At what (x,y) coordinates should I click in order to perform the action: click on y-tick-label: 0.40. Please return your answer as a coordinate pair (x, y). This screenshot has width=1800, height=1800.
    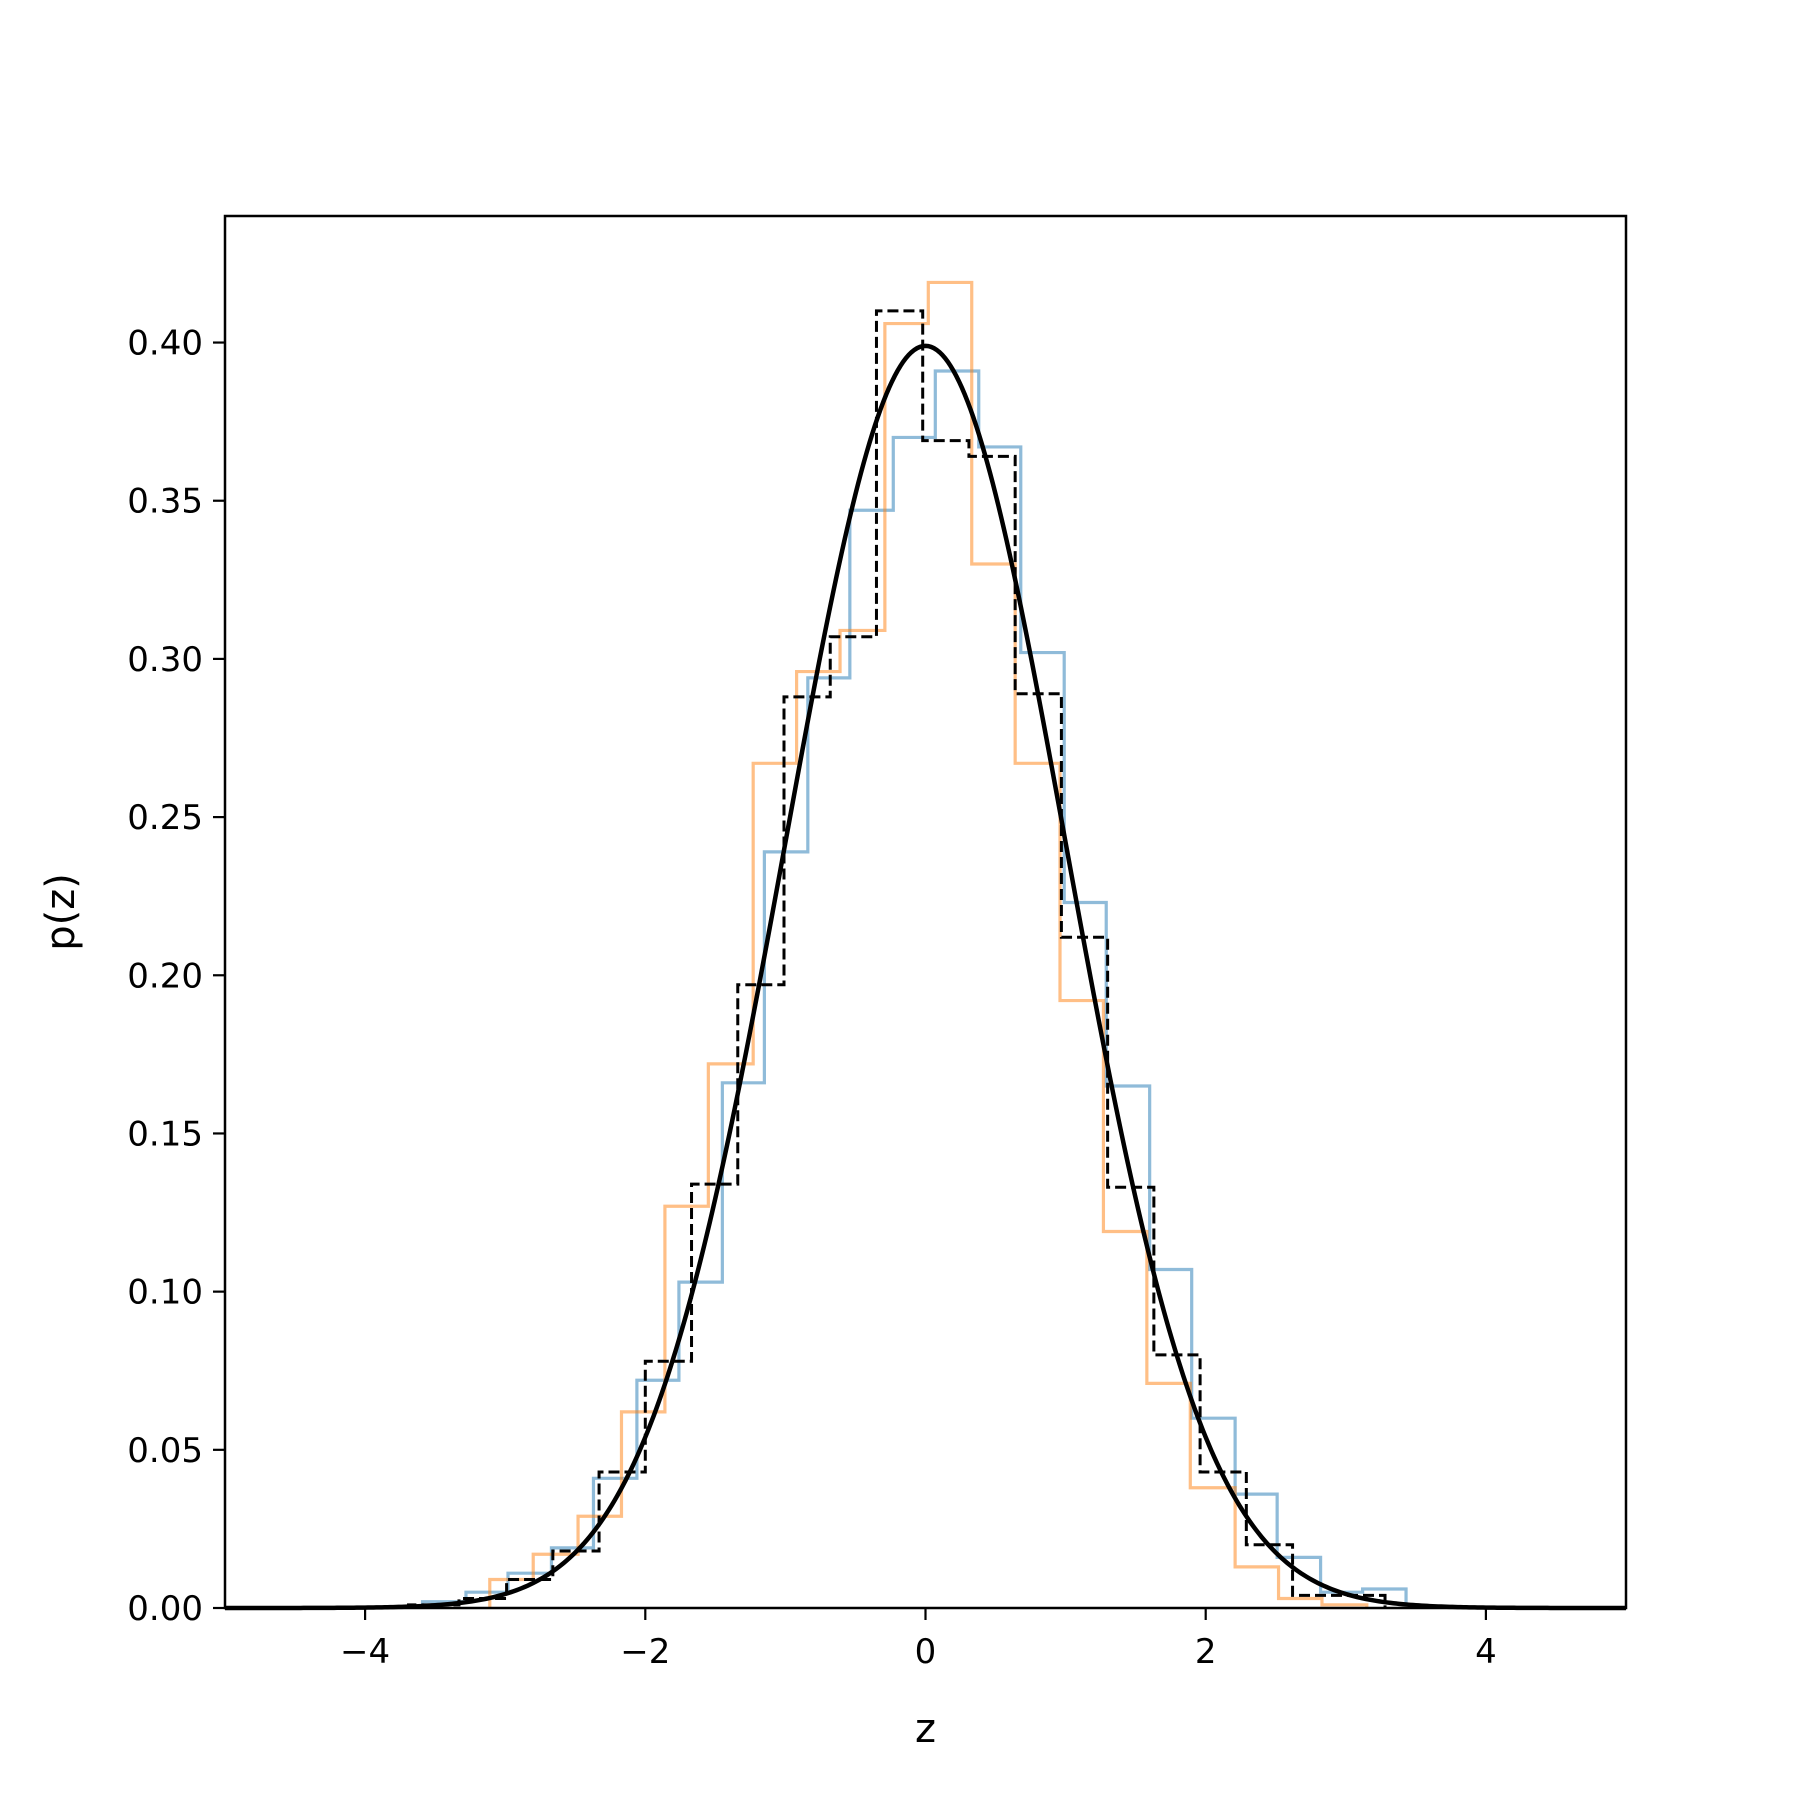
    Looking at the image, I should click on (165, 344).